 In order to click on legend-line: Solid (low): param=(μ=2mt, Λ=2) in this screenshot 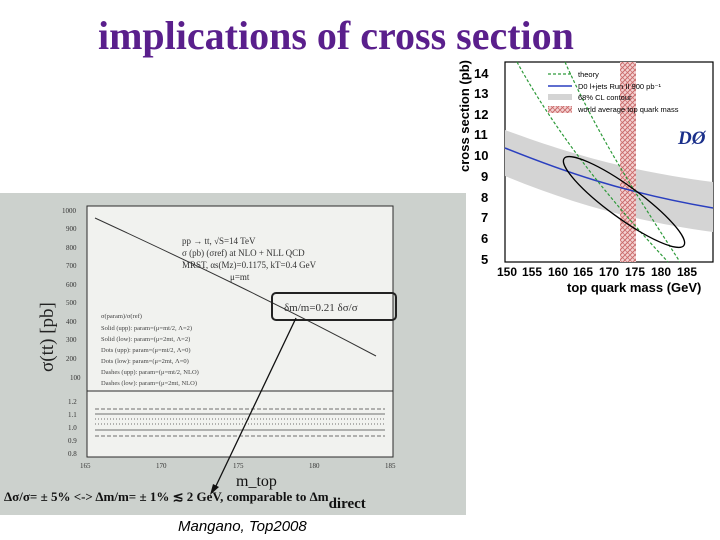, I will do `click(145, 339)`.